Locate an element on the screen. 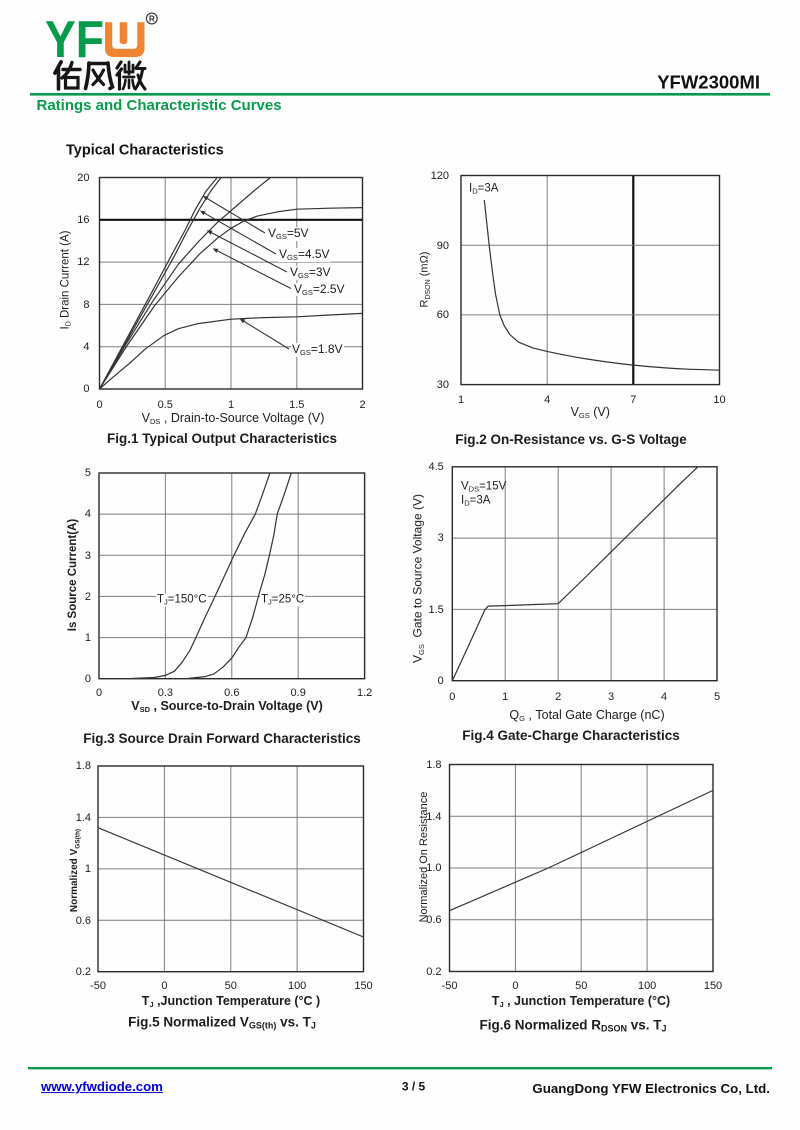 Image resolution: width=800 pixels, height=1130 pixels. svg-text: Normalized VGS(th)​ is located at coordinates (75, 870).